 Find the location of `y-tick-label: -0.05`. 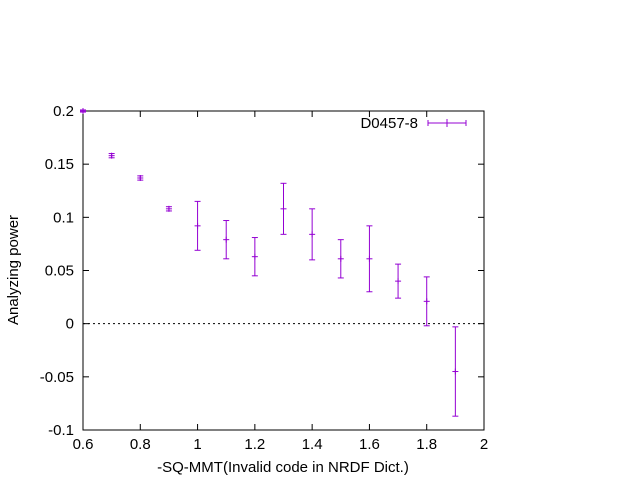

y-tick-label: -0.05 is located at coordinates (57, 377).